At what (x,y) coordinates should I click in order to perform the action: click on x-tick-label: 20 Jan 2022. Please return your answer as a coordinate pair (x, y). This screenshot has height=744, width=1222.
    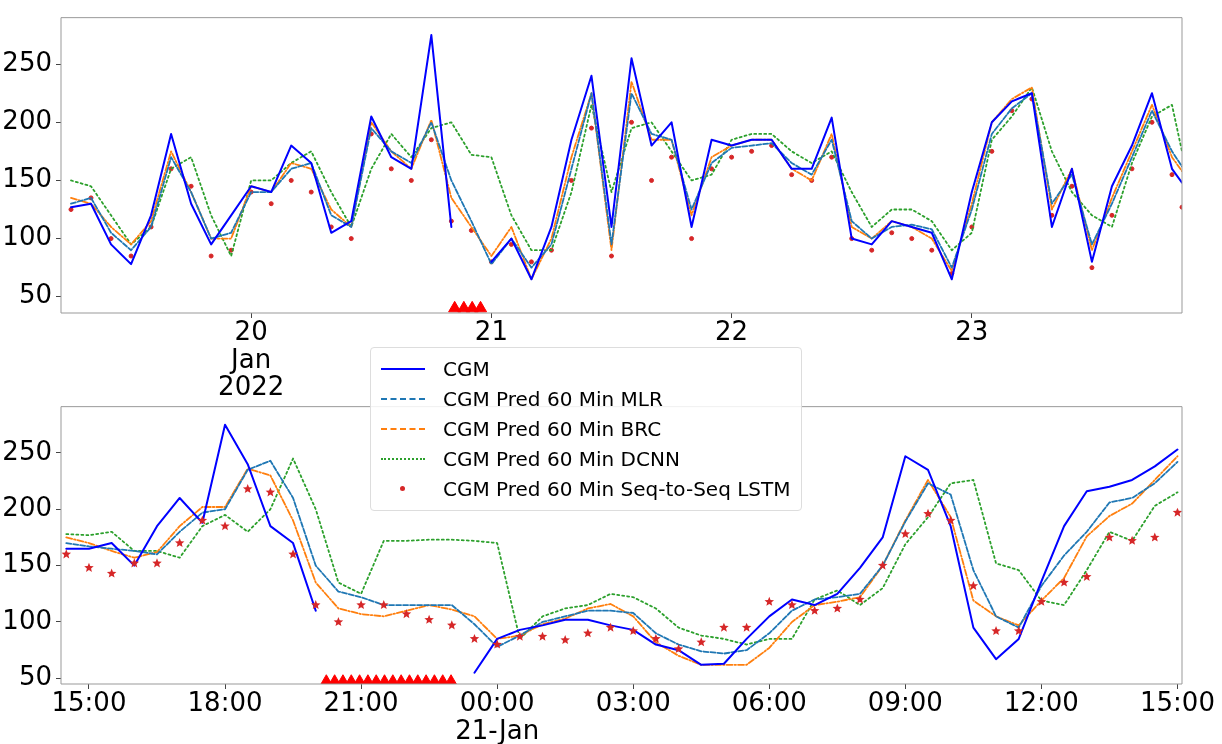
    Looking at the image, I should click on (251, 358).